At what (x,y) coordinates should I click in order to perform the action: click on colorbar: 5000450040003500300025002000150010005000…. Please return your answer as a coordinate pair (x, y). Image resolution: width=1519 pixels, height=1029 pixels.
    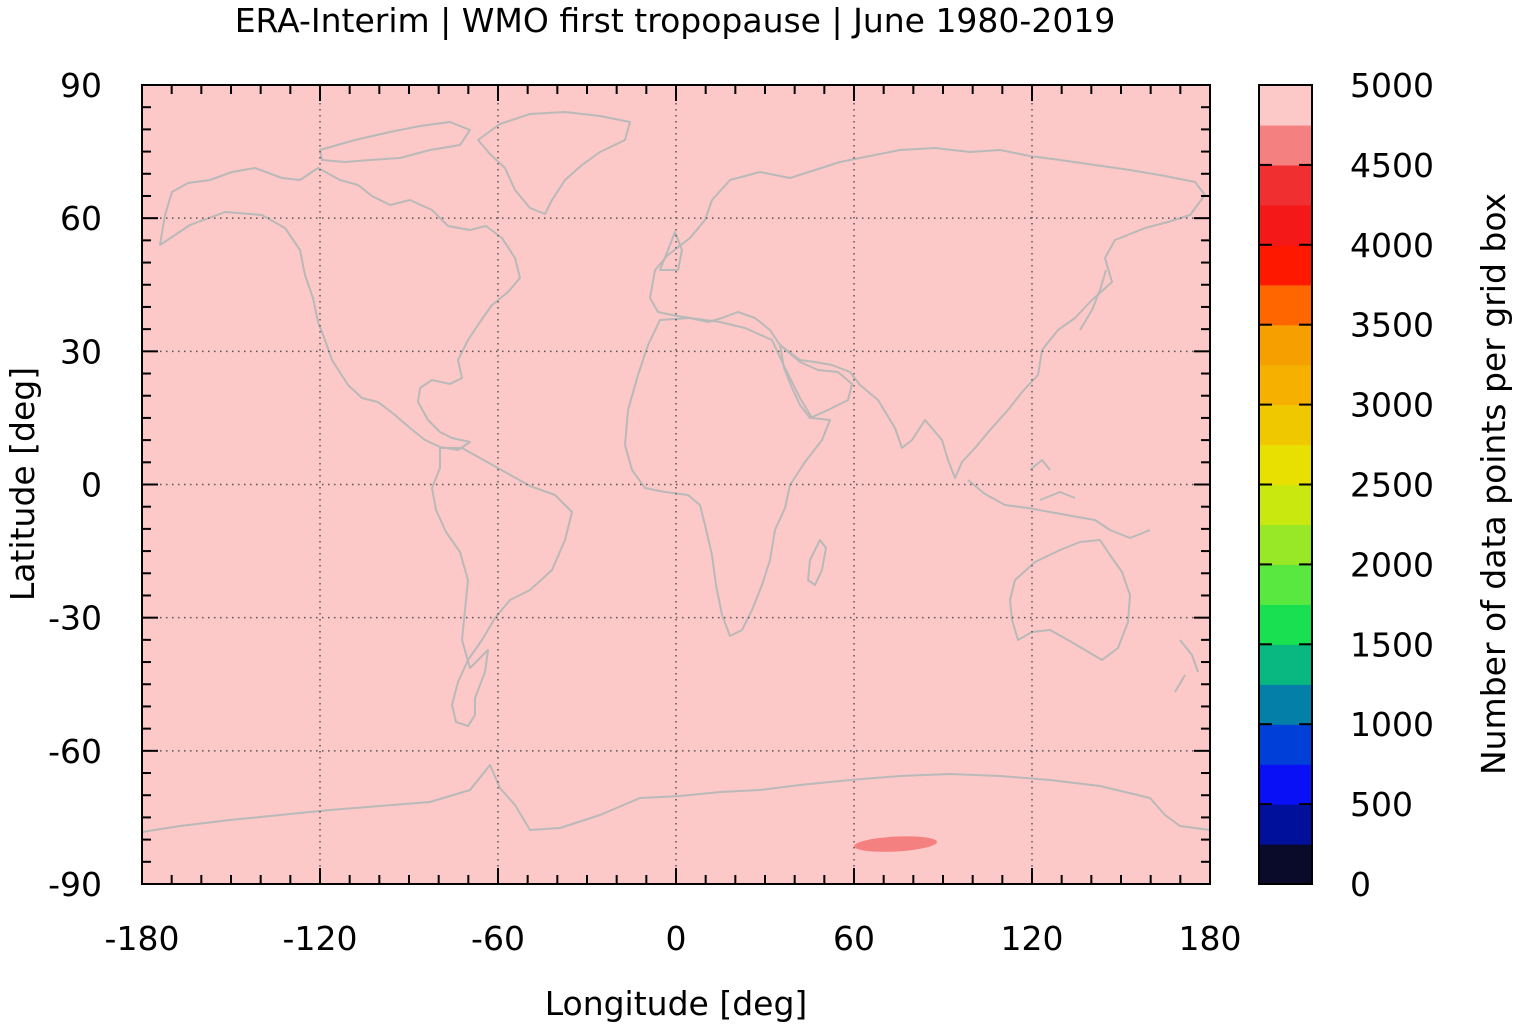
    Looking at the image, I should click on (1385, 485).